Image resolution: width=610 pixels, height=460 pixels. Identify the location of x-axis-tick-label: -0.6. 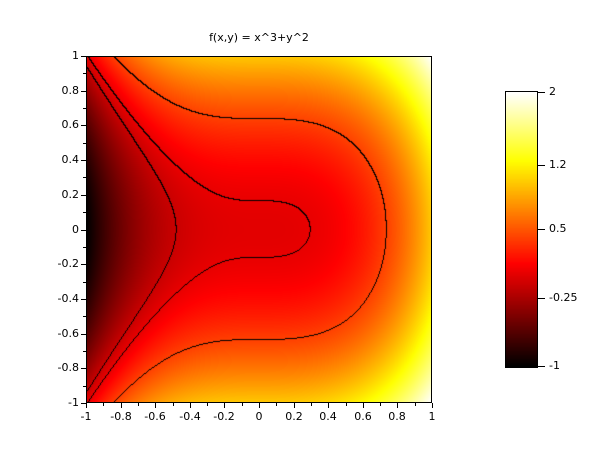
(155, 416).